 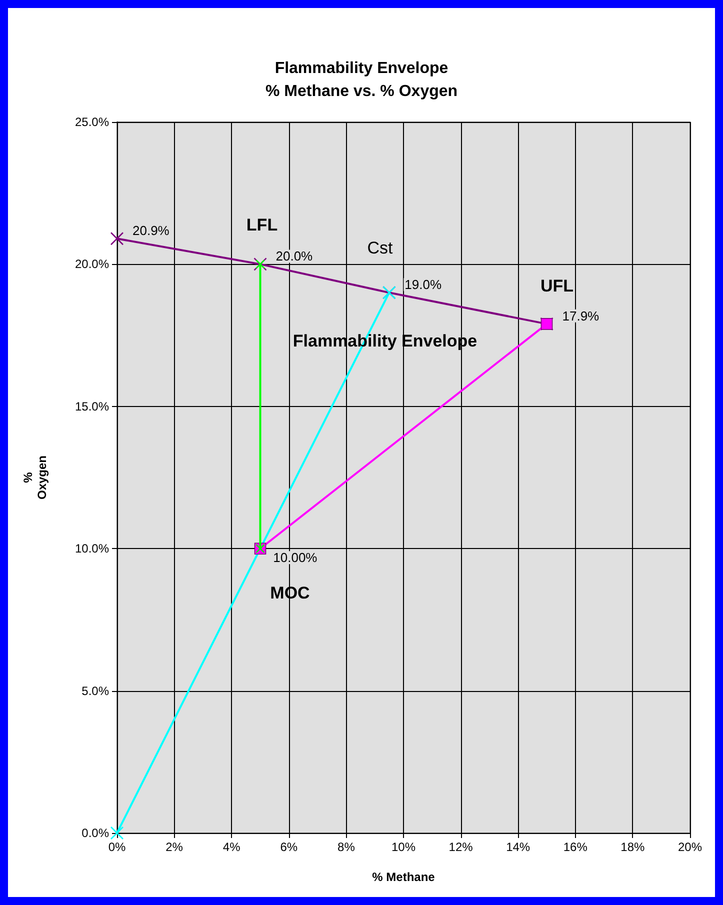 I want to click on annotation: Cst, so click(x=380, y=248).